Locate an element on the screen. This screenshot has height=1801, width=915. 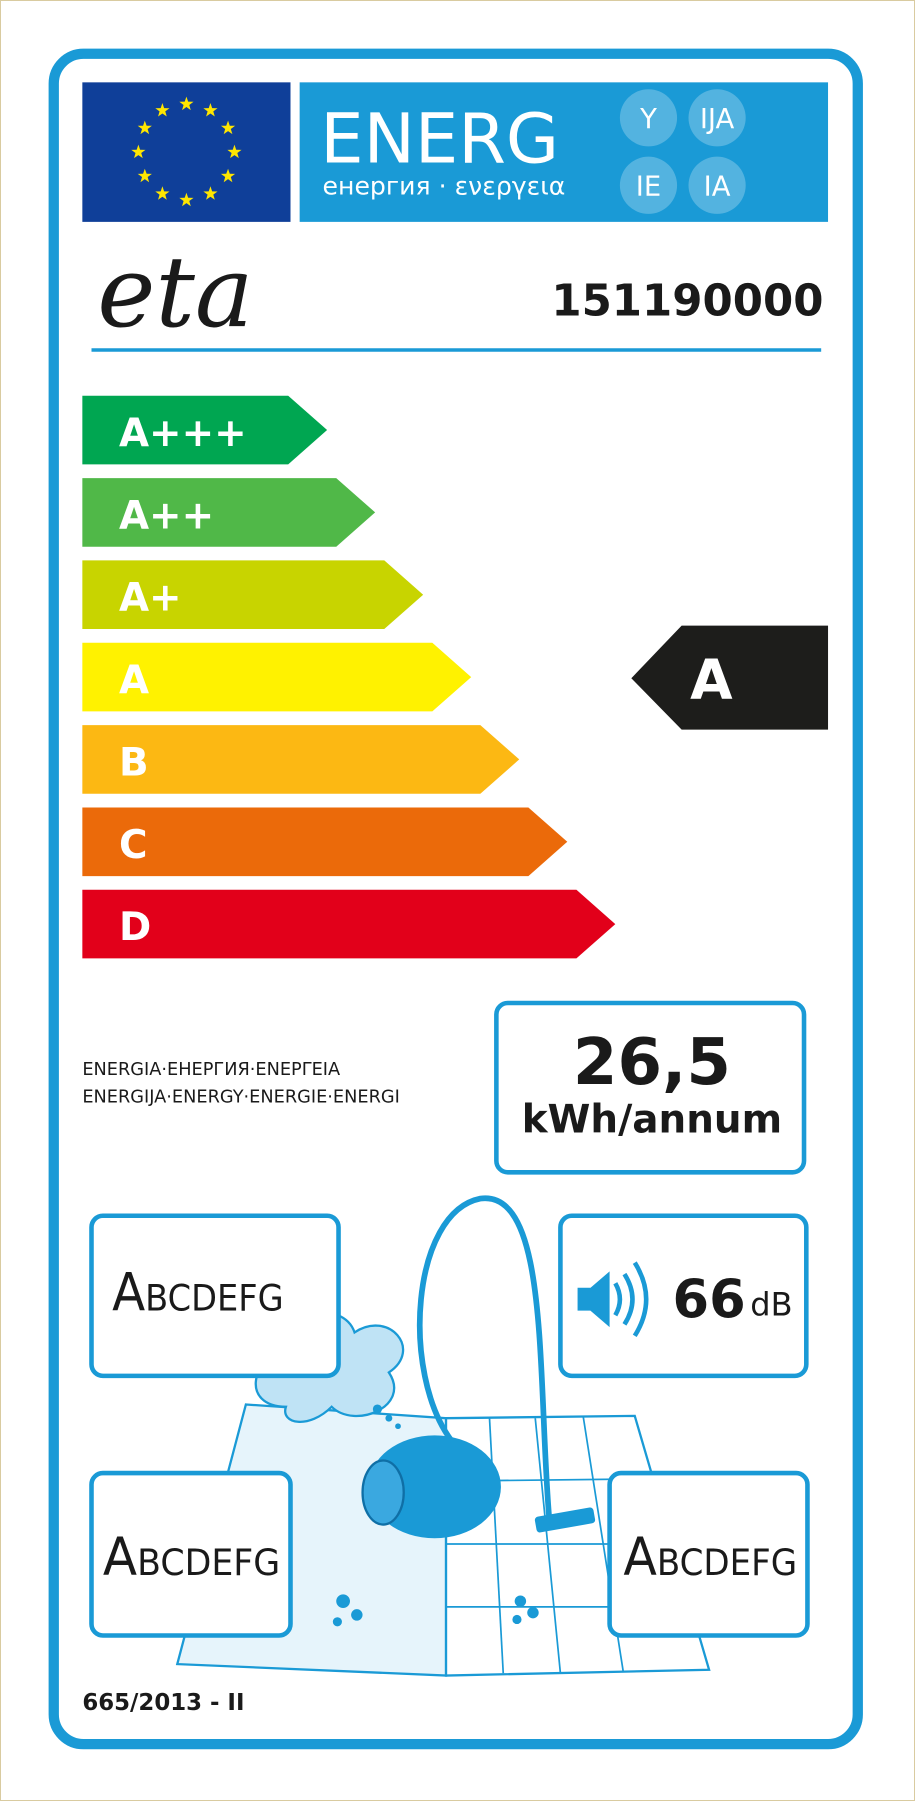
suffix: IE is located at coordinates (648, 187).